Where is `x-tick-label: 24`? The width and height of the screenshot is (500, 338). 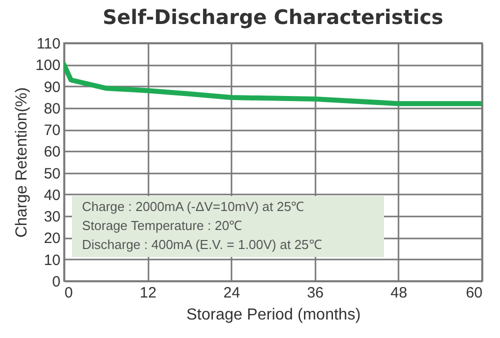
x-tick-label: 24 is located at coordinates (231, 293).